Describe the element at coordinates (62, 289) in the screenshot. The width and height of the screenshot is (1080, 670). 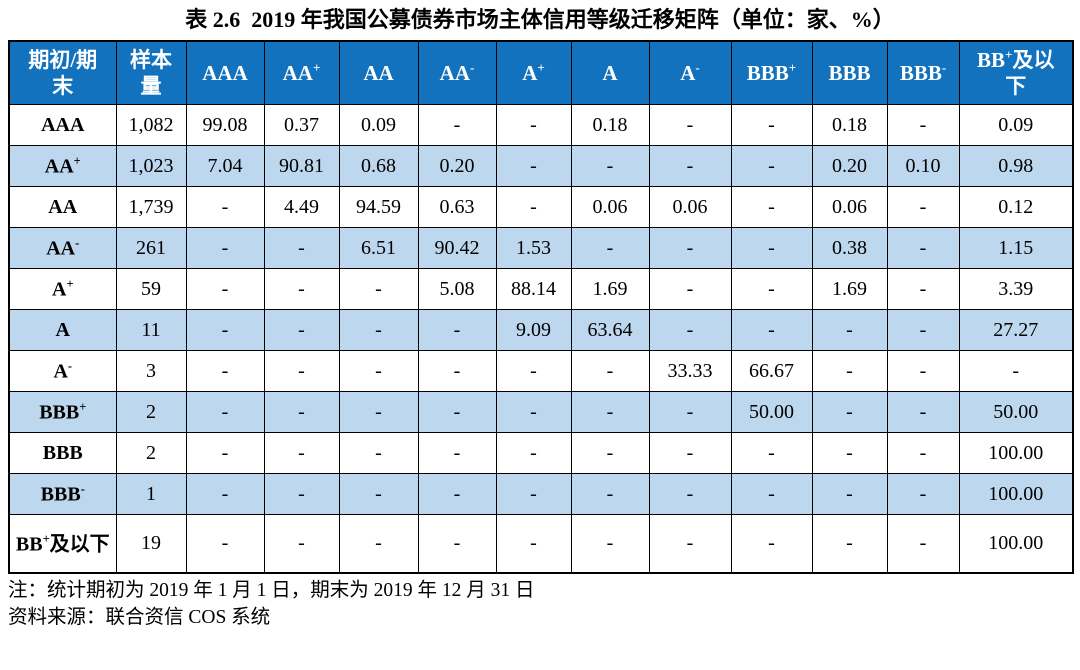
I see `row-header-Aplus: A+` at that location.